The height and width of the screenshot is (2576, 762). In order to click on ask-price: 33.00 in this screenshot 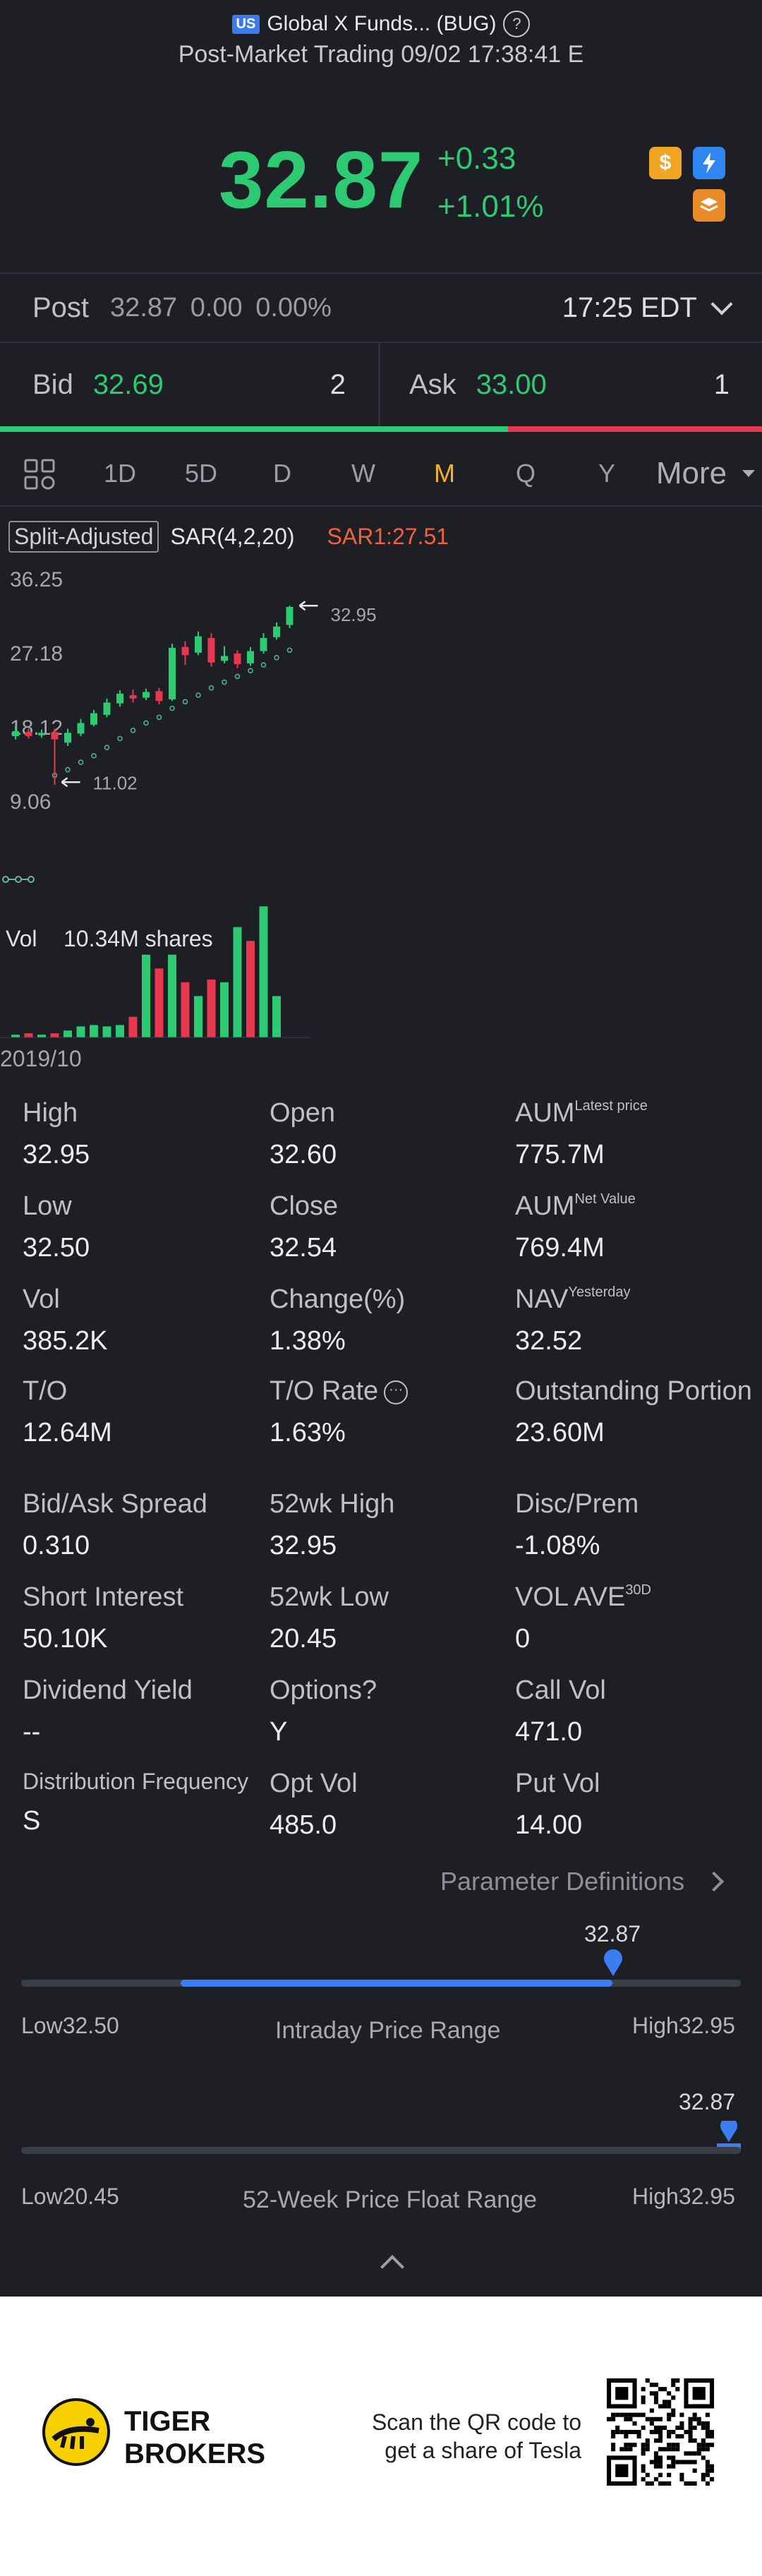, I will do `click(512, 384)`.